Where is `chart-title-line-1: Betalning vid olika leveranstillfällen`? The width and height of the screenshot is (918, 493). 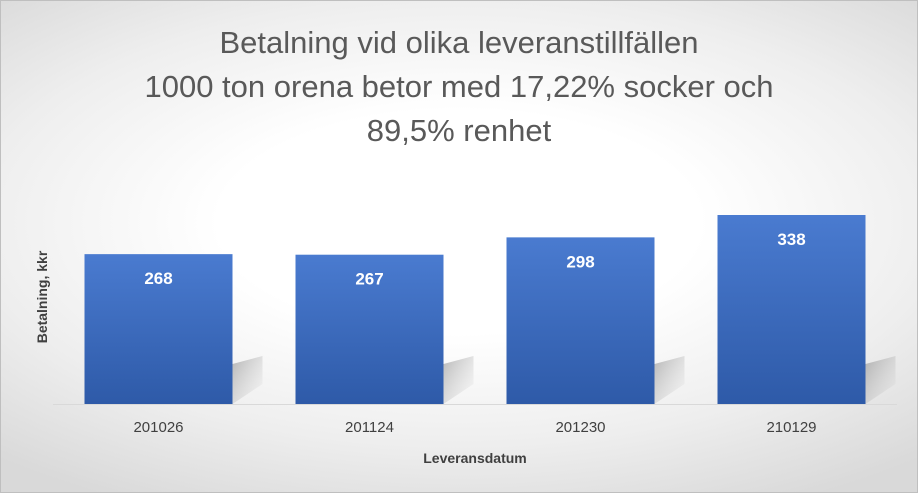
chart-title-line-1: Betalning vid olika leveranstillfällen is located at coordinates (459, 42).